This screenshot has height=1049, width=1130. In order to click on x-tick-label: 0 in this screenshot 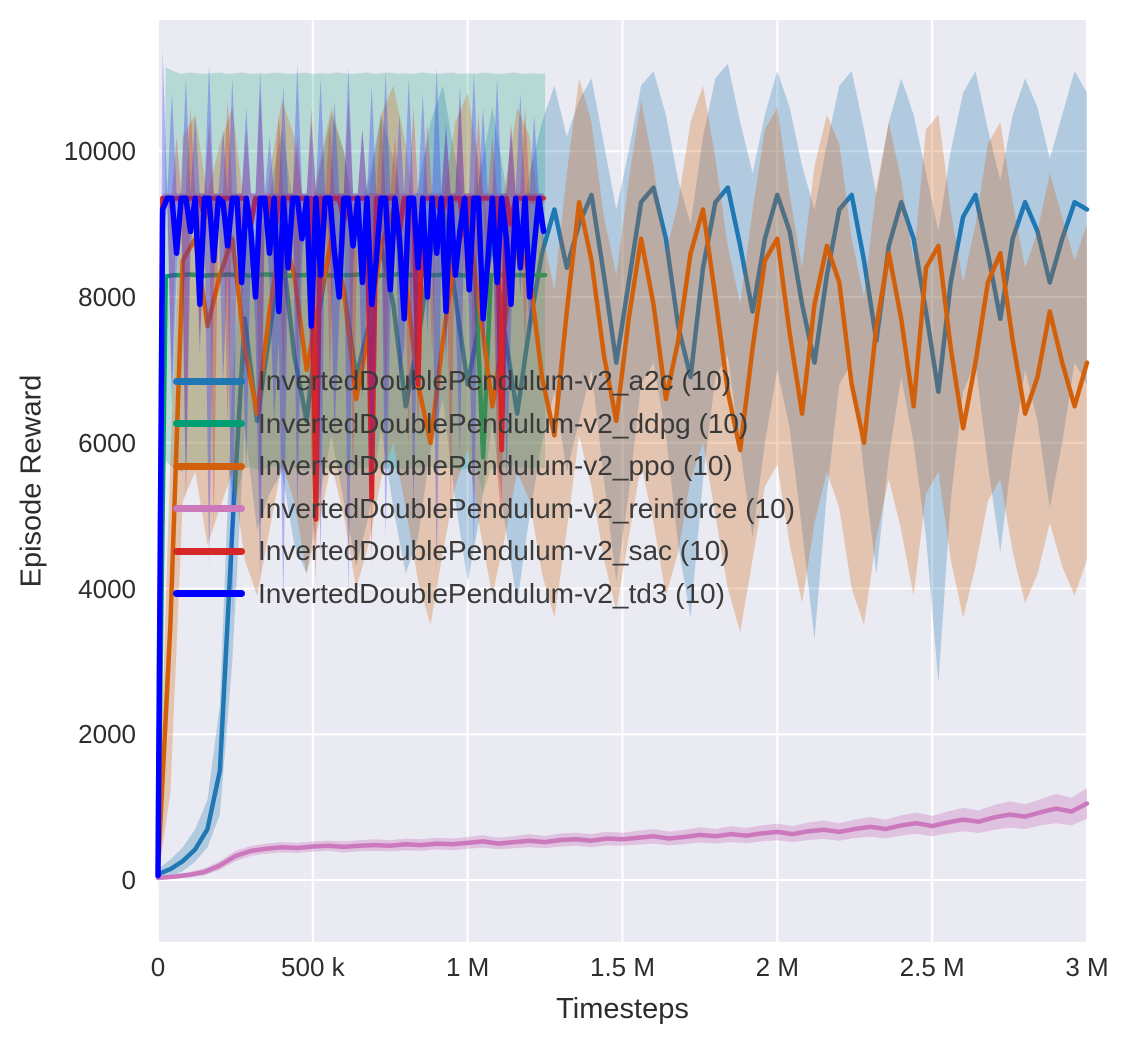, I will do `click(158, 967)`.